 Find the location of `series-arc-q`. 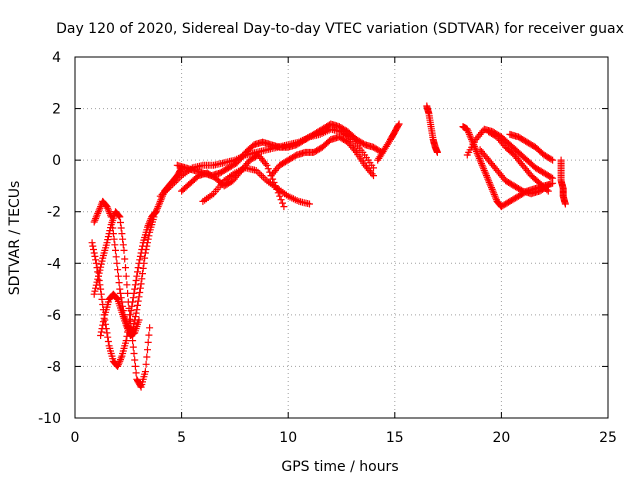

series-arc-q is located at coordinates (531, 147).